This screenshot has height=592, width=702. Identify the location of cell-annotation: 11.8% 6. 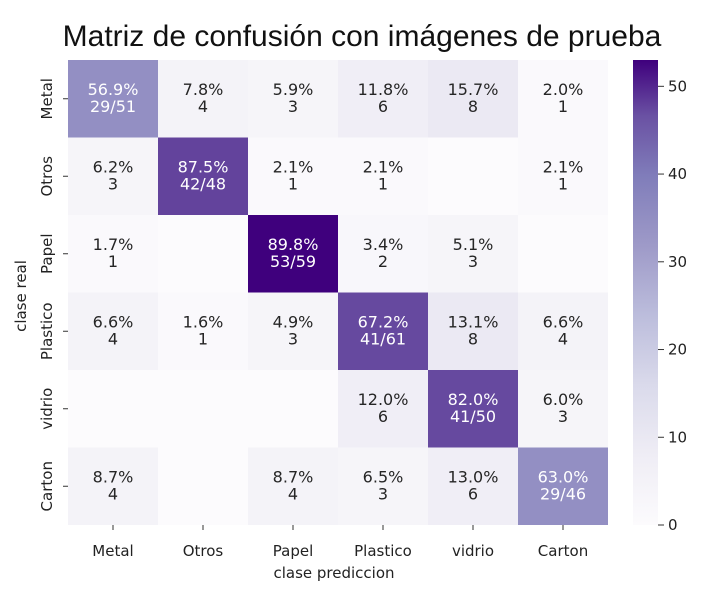
(383, 98).